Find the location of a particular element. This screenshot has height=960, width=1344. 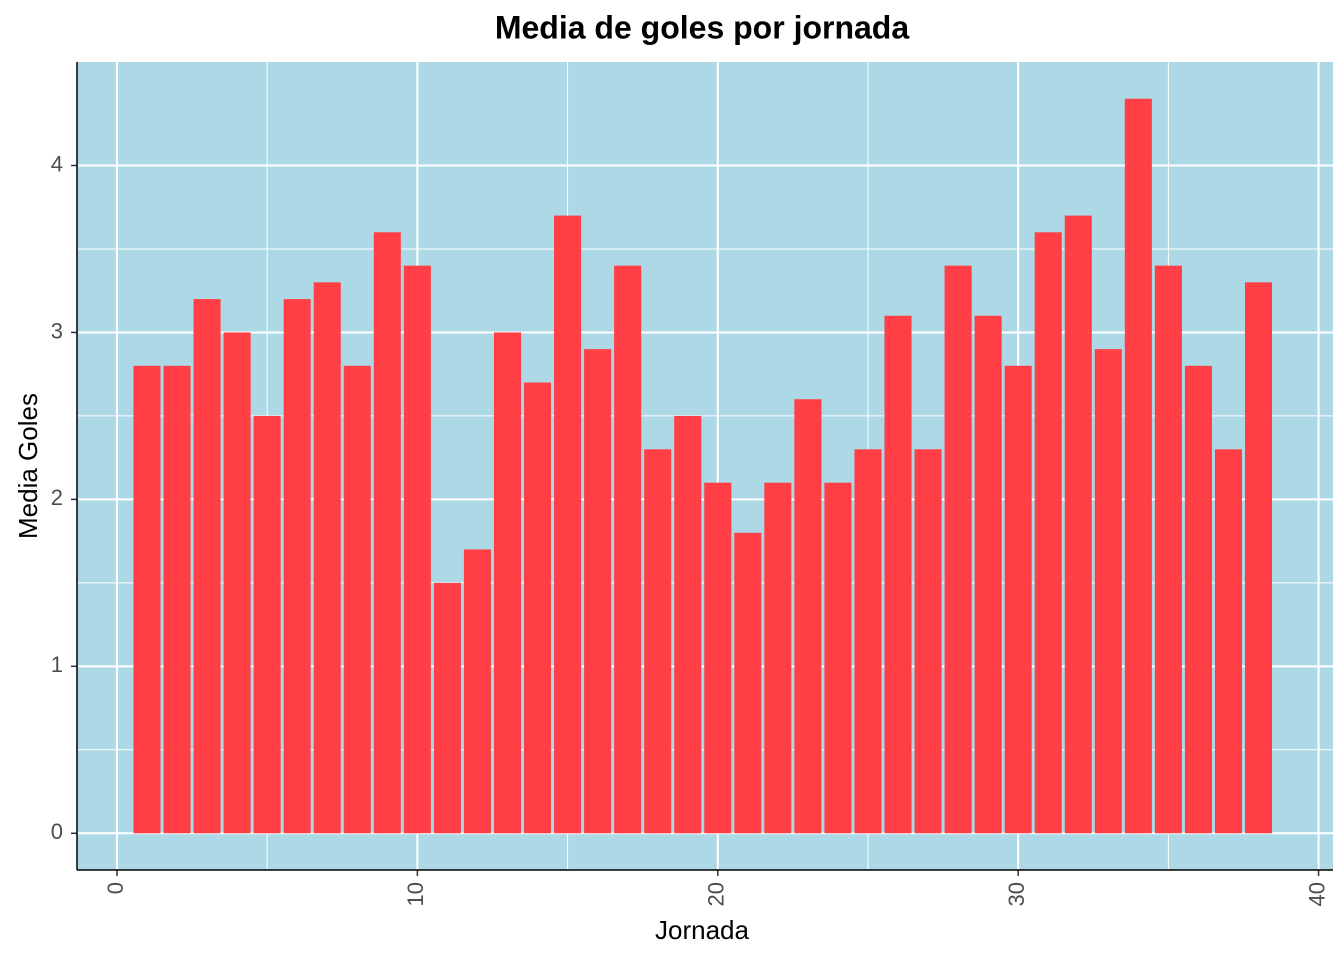

y-tick-label: 3 is located at coordinates (57, 330).